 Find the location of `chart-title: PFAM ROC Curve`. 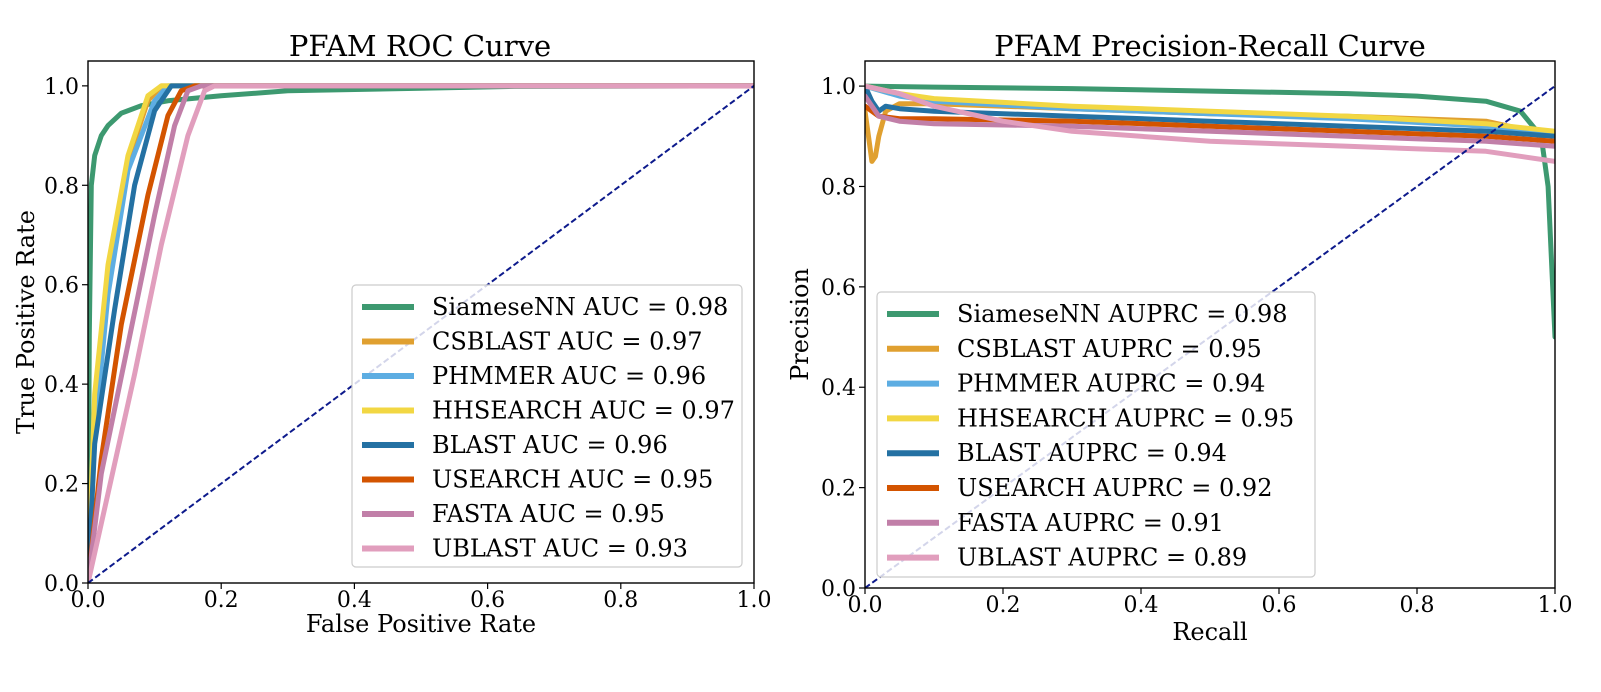

chart-title: PFAM ROC Curve is located at coordinates (420, 46).